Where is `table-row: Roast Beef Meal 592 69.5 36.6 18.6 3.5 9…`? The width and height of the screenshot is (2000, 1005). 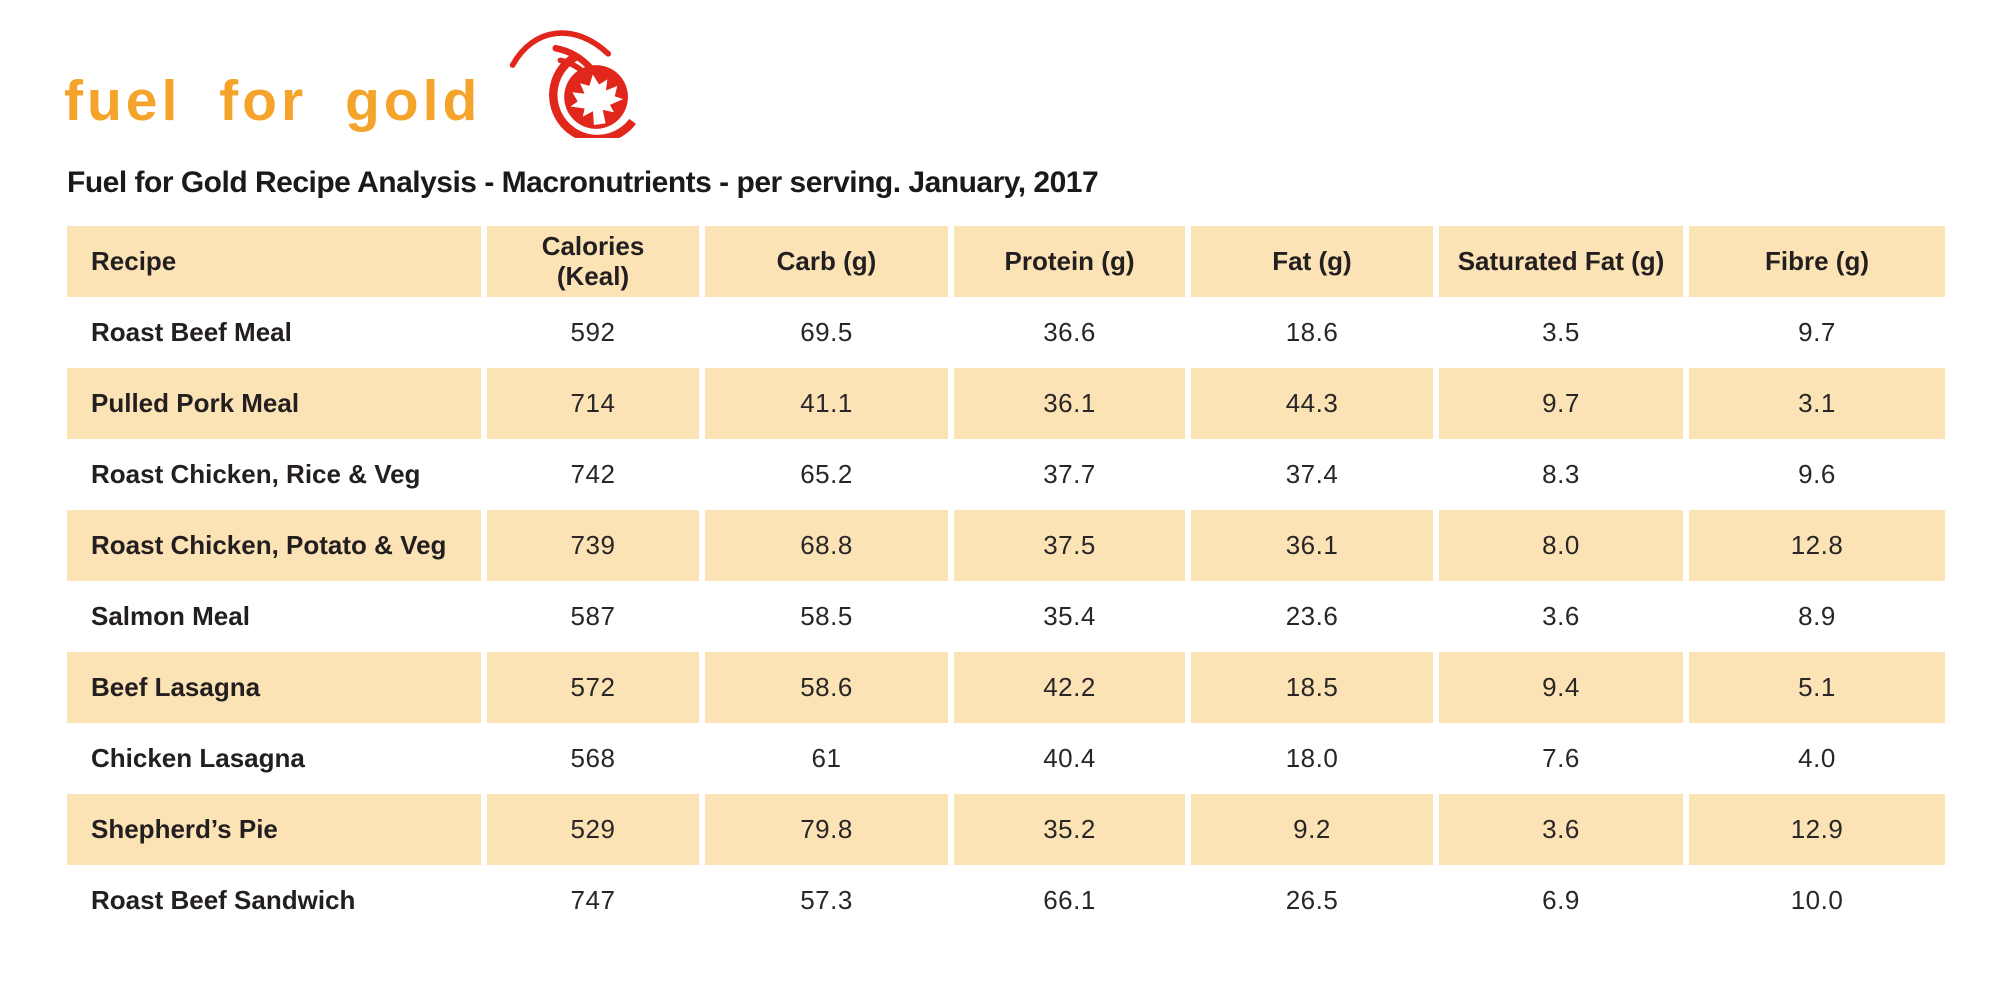
table-row: Roast Beef Meal 592 69.5 36.6 18.6 3.5 9… is located at coordinates (1006, 332).